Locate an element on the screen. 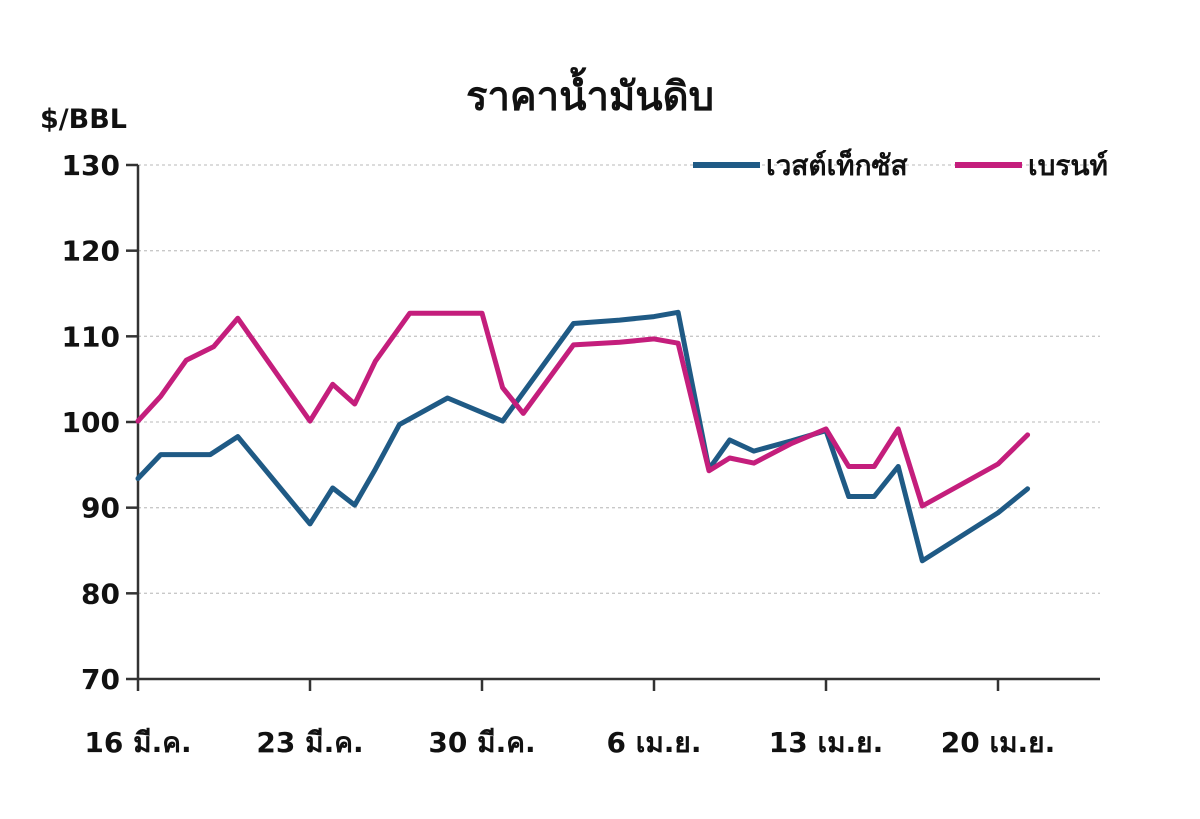 The height and width of the screenshot is (819, 1200). x-tick-label-2: 30 มี.ค. is located at coordinates (481, 742).